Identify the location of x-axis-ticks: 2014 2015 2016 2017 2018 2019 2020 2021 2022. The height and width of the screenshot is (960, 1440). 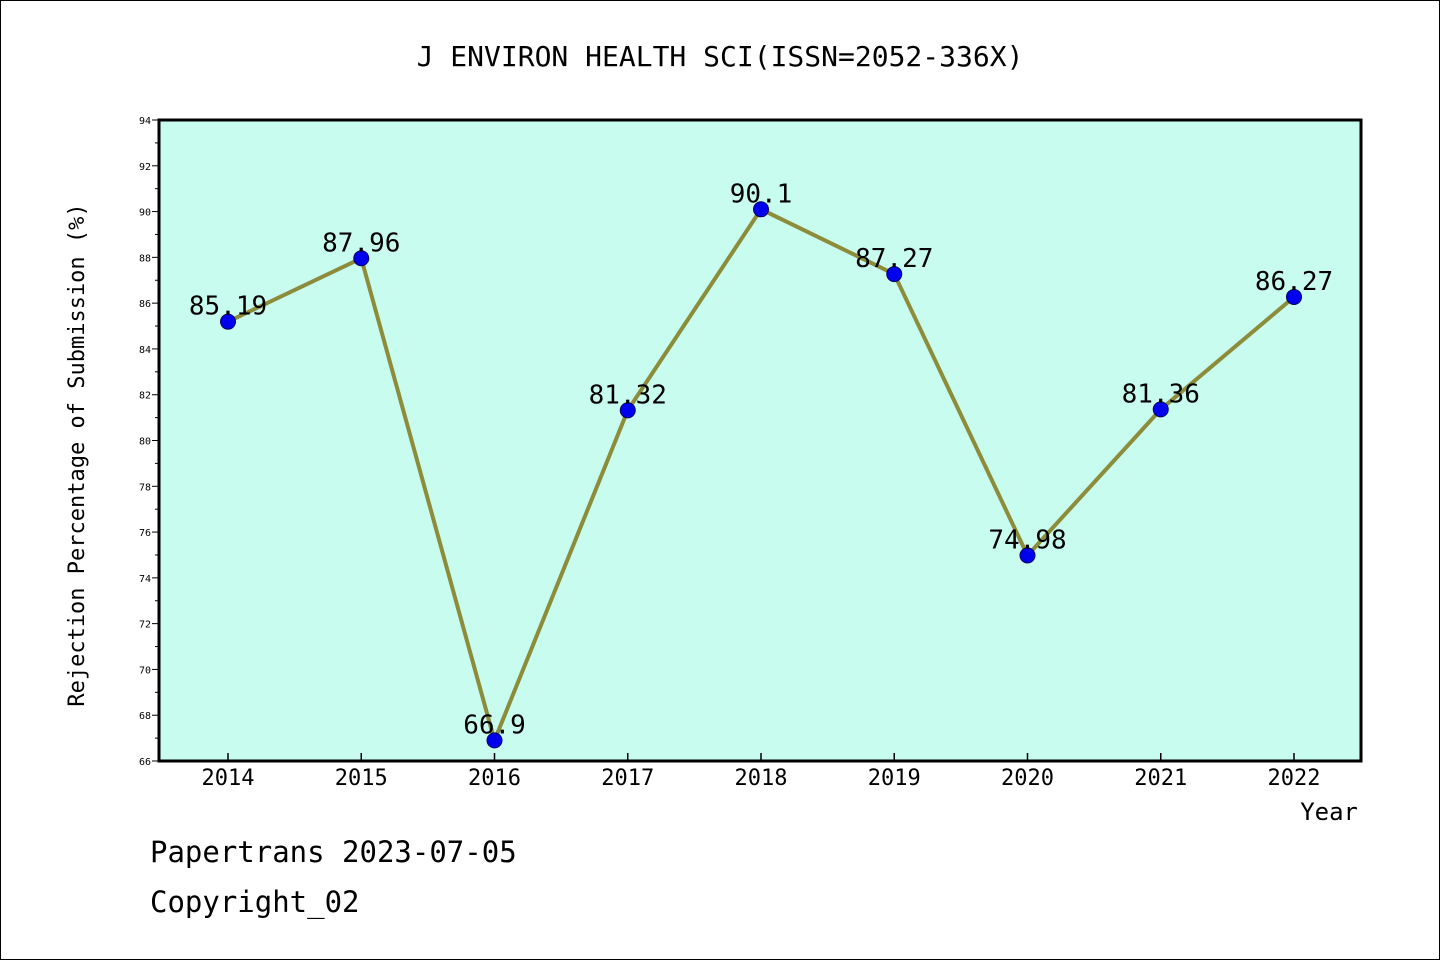
(761, 772).